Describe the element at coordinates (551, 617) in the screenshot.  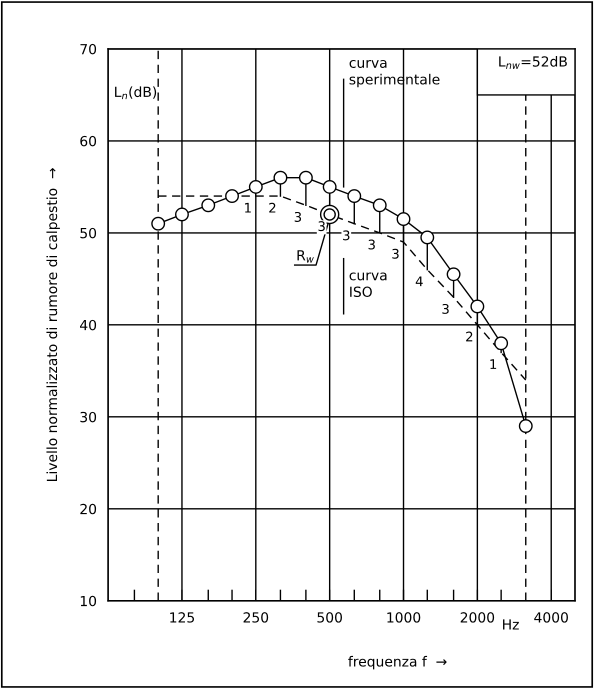
I see `x-tick-label: 4000` at that location.